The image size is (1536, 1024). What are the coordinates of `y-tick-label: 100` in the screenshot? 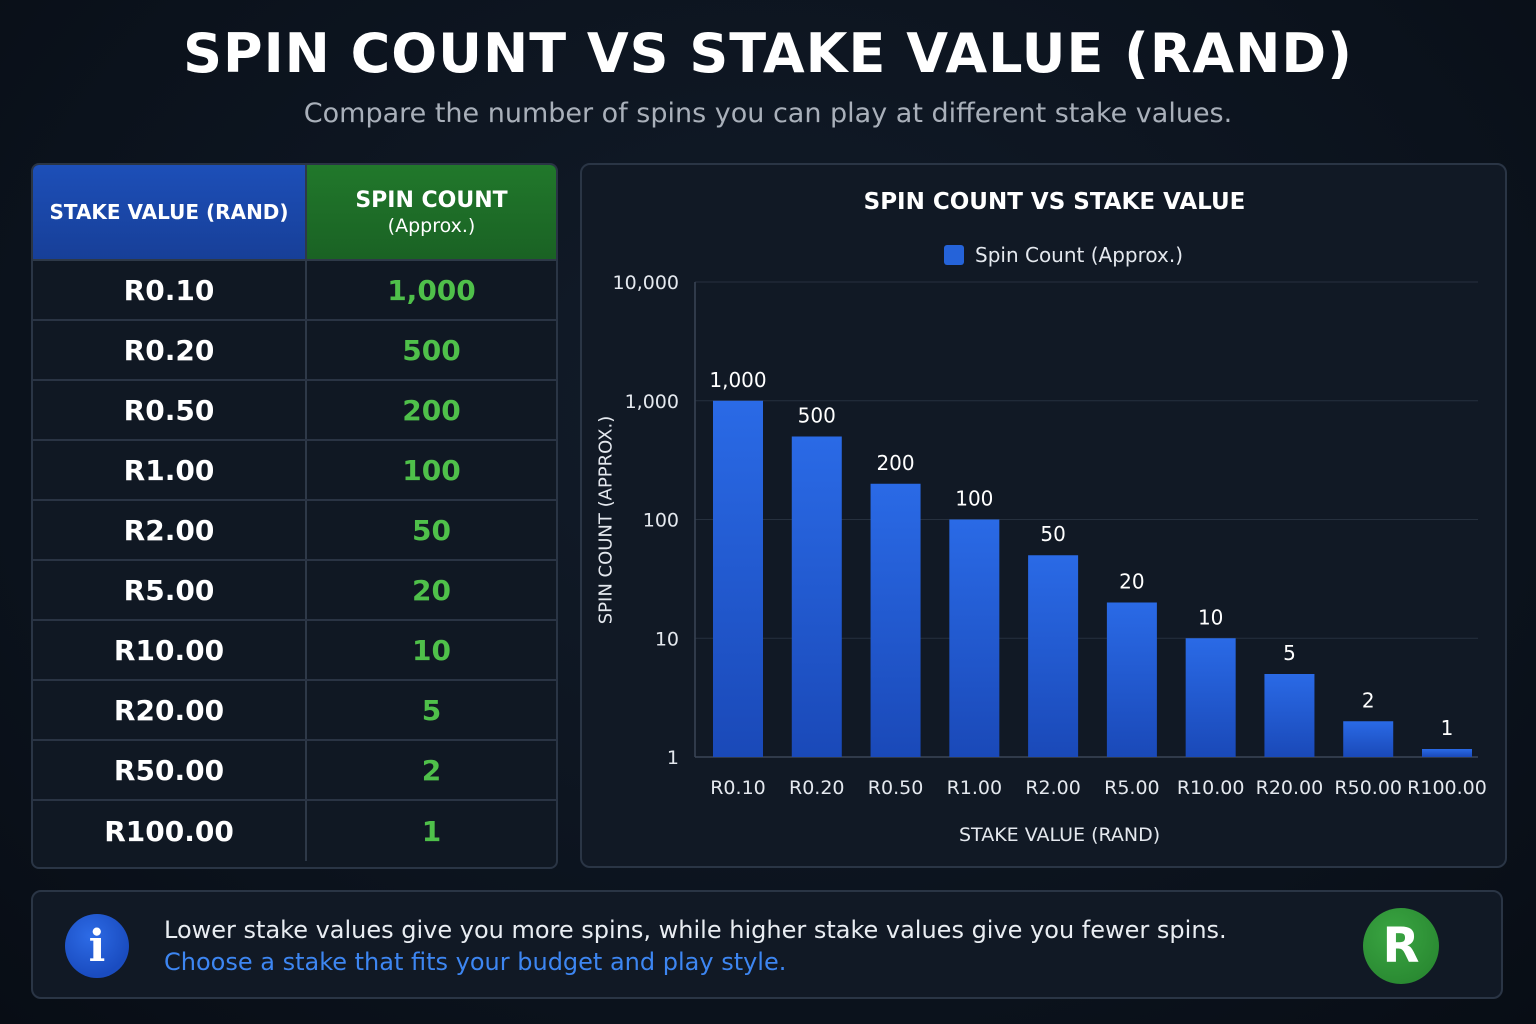 It's located at (661, 521).